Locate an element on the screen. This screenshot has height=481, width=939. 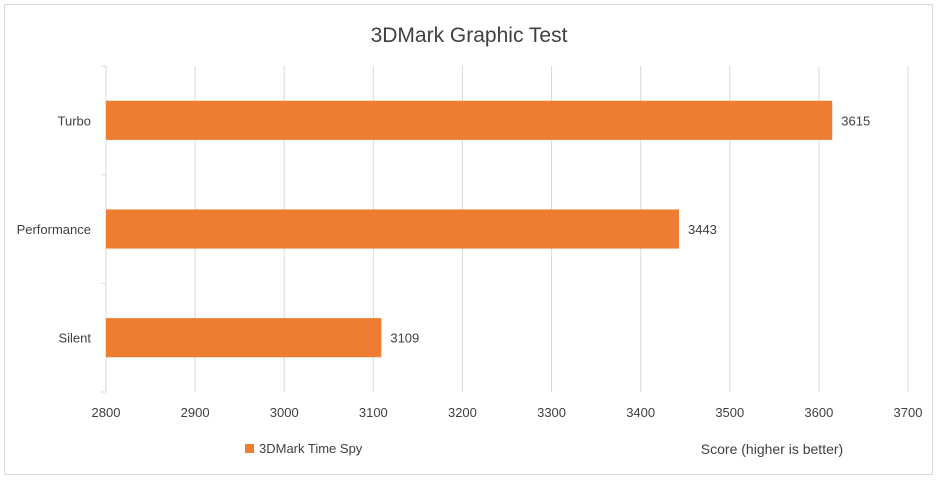
data-label: 3443 is located at coordinates (702, 229).